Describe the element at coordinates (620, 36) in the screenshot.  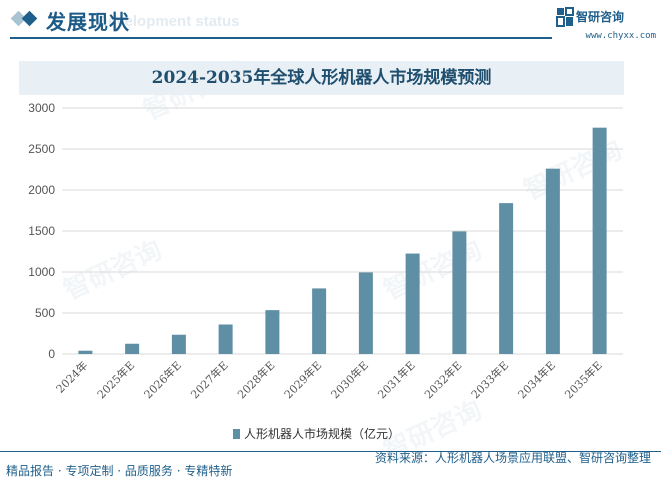
I see `logo-url: www.chyxx.com` at that location.